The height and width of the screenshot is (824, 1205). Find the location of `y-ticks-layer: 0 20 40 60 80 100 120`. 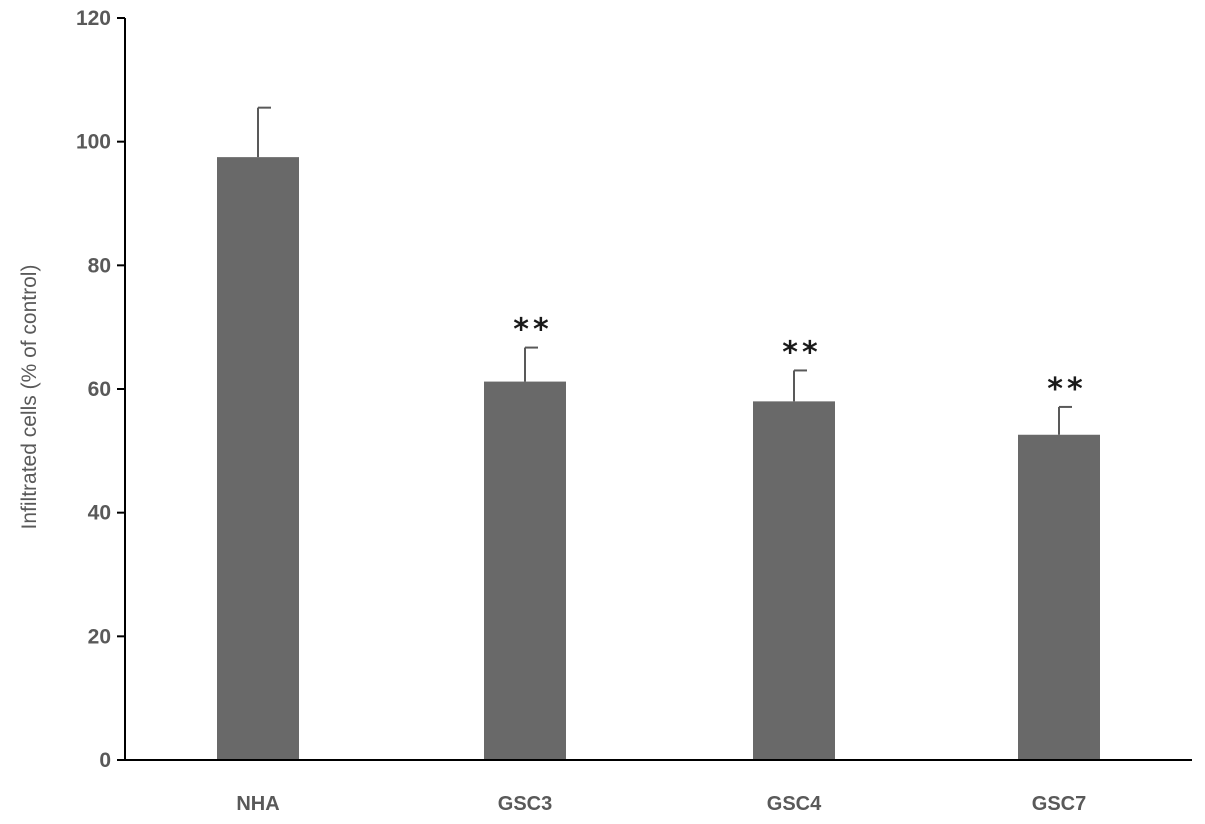

y-ticks-layer: 0 20 40 60 80 100 120 is located at coordinates (100, 389).